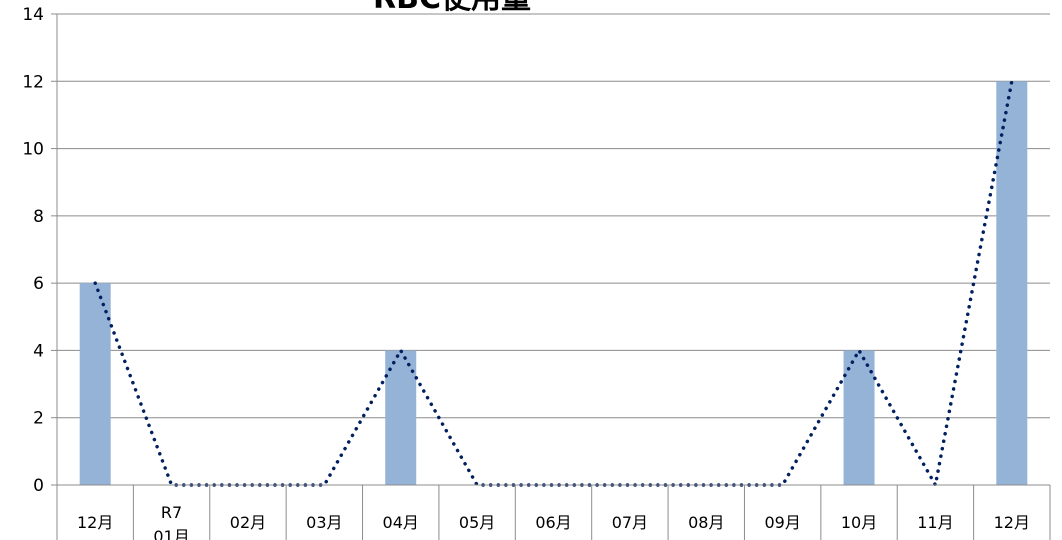 Image resolution: width=1062 pixels, height=540 pixels. What do you see at coordinates (706, 522) in the screenshot?
I see `x-tick-label: 08月` at bounding box center [706, 522].